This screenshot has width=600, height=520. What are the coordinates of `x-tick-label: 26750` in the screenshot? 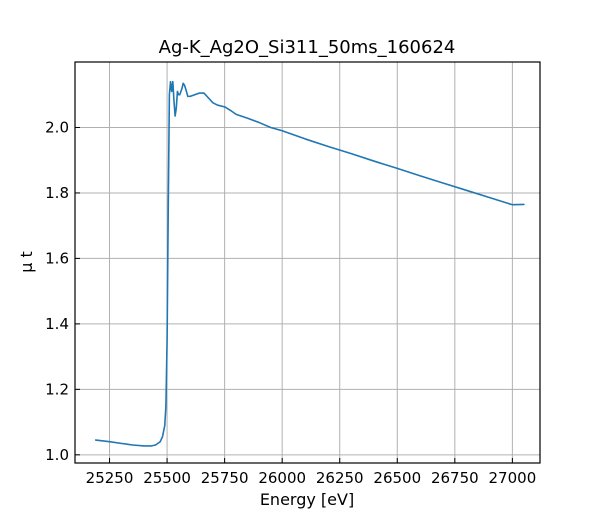 It's located at (455, 478).